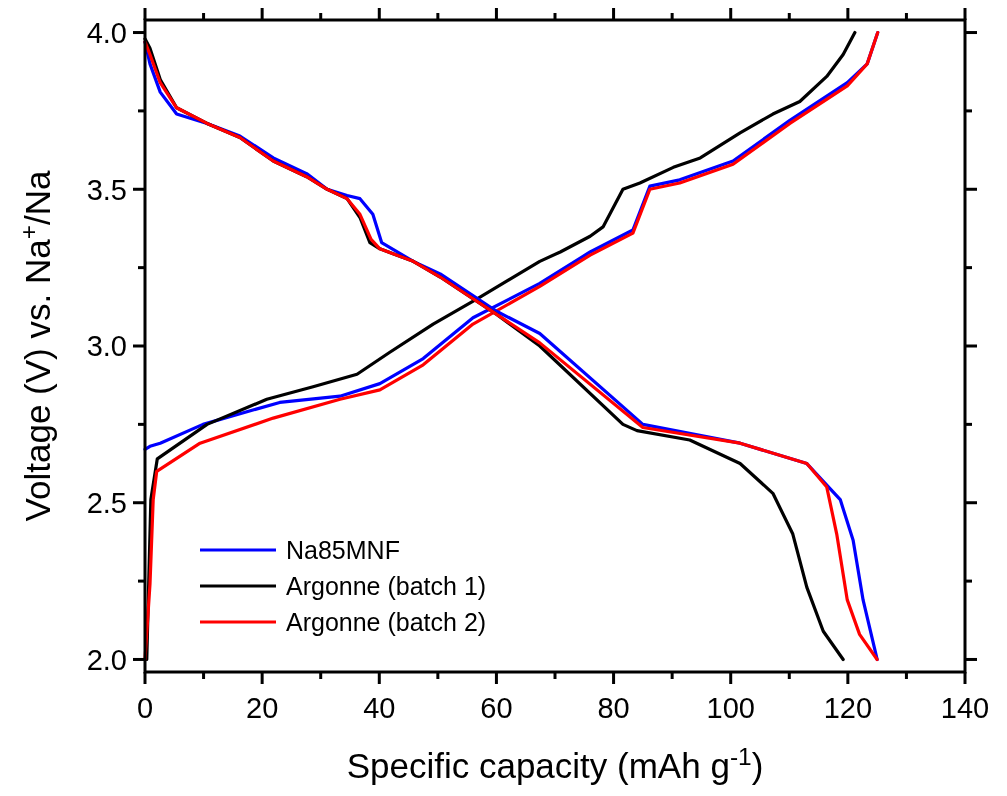 The height and width of the screenshot is (796, 1007). I want to click on x-tick-label: 140, so click(965, 708).